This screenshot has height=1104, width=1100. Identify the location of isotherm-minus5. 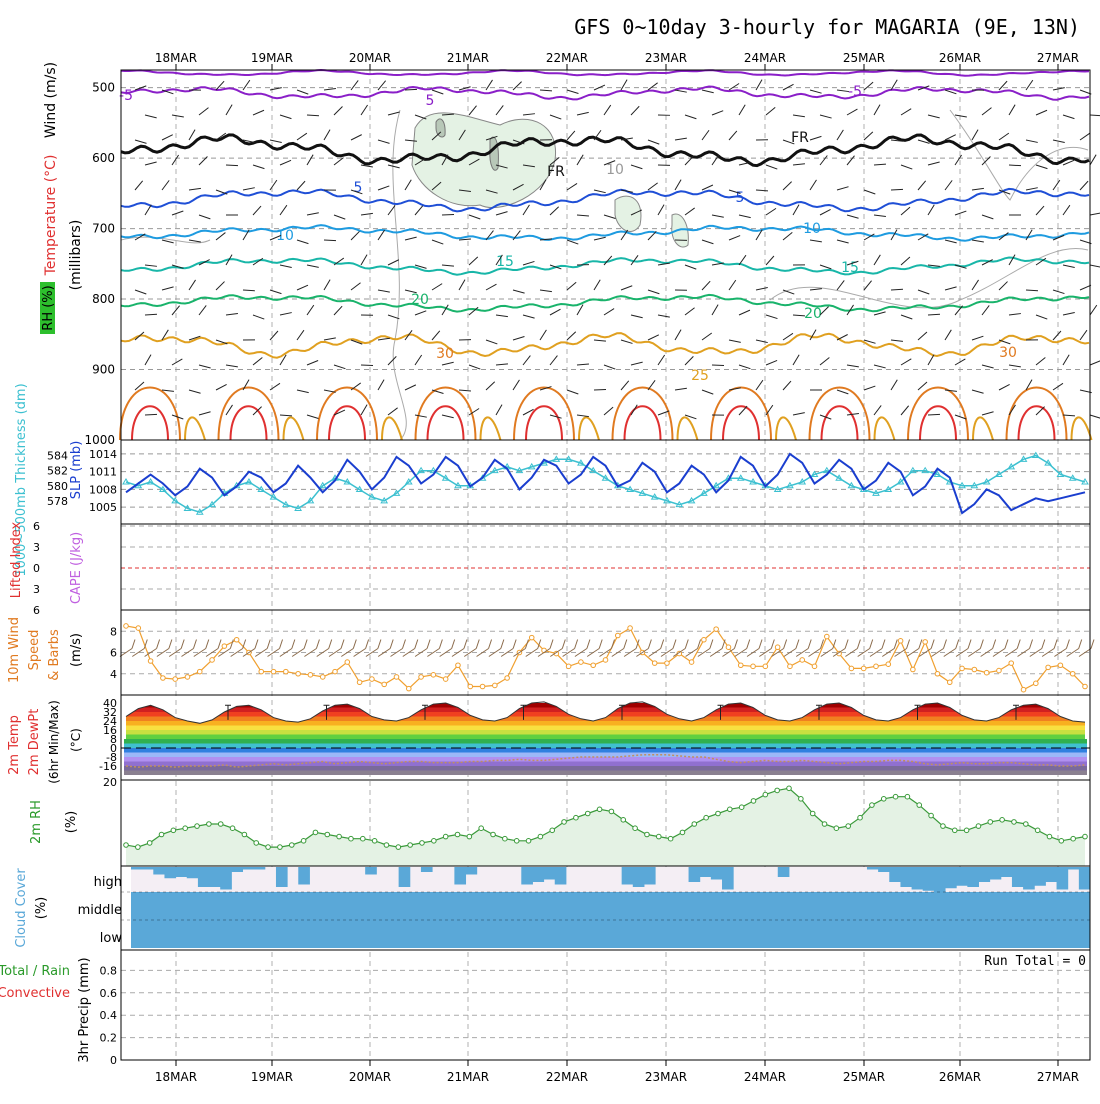
(605, 93).